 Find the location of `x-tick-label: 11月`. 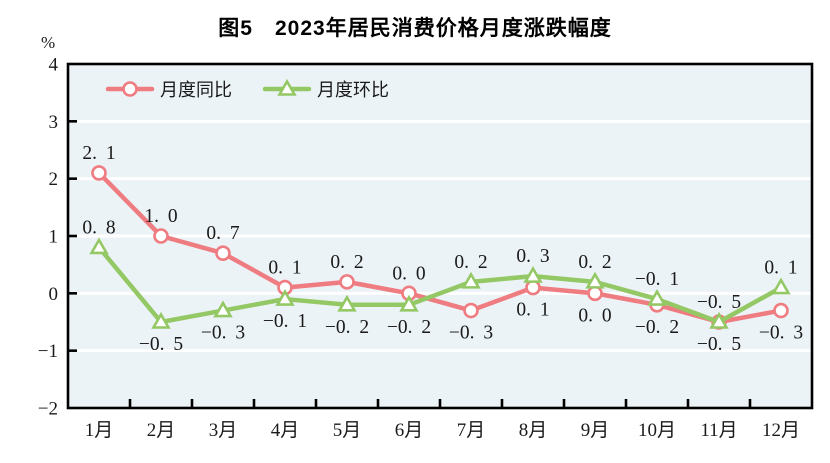

x-tick-label: 11月 is located at coordinates (718, 430).